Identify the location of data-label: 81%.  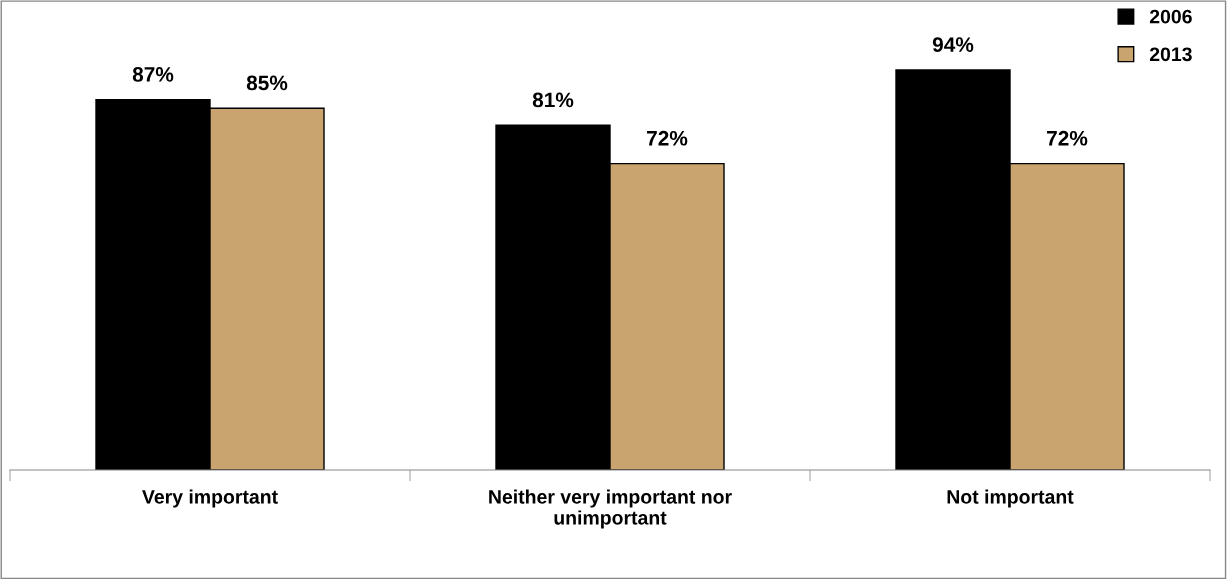
(553, 100).